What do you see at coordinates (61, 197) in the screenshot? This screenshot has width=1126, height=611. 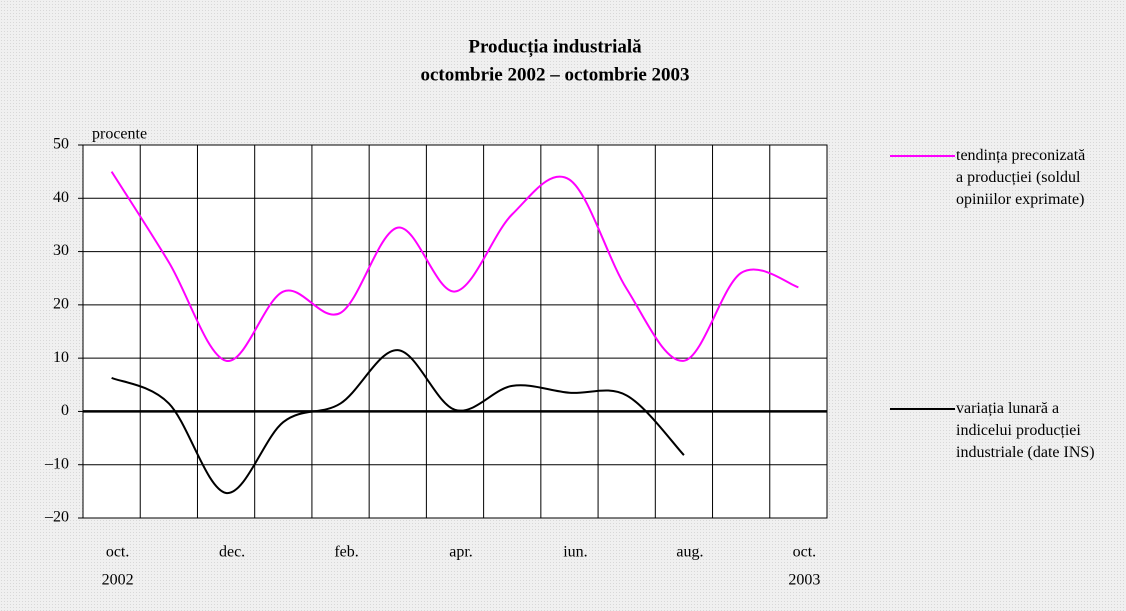 I see `y-tick-label: 40` at bounding box center [61, 197].